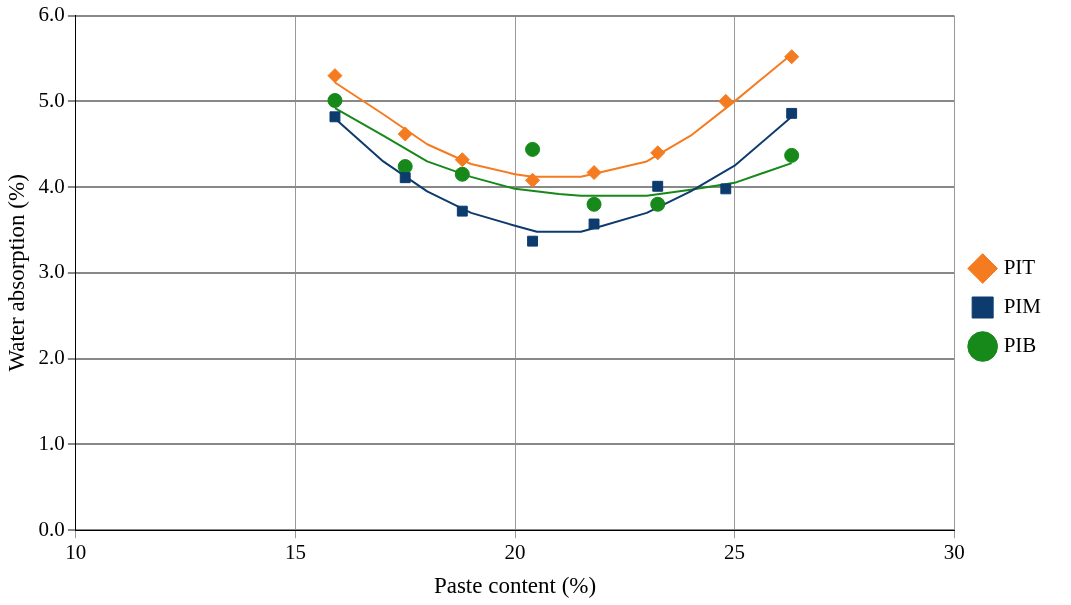 The height and width of the screenshot is (605, 1071). I want to click on y-tick-label: 2.0, so click(51, 357).